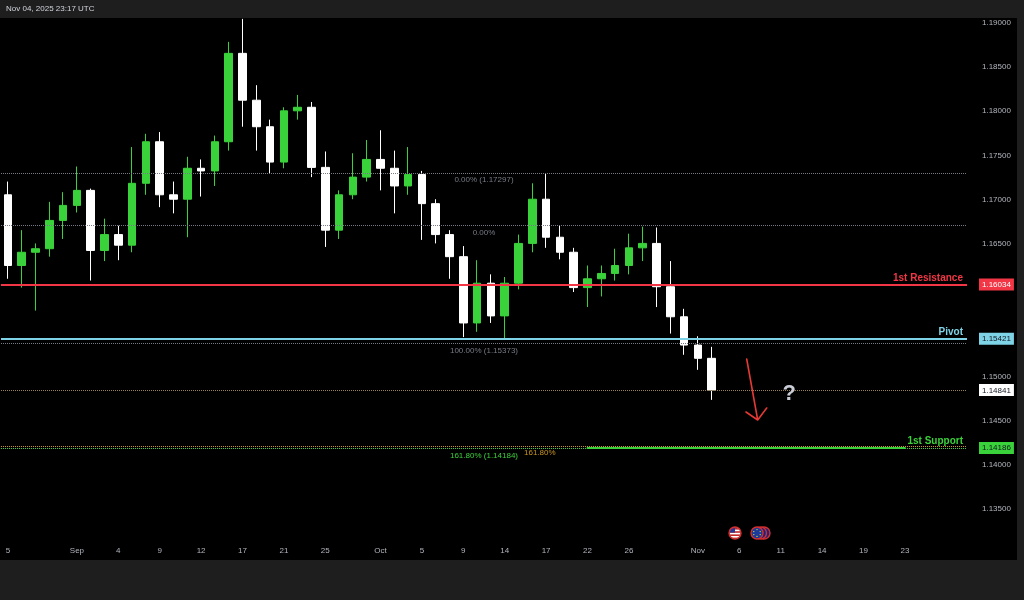  I want to click on y-tick-label: 1.14841, so click(997, 390).